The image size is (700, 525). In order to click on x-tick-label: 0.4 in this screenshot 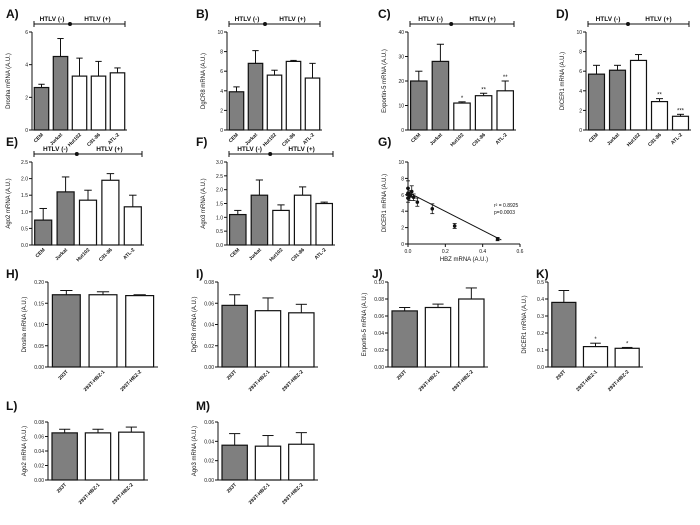, I will do `click(482, 252)`.